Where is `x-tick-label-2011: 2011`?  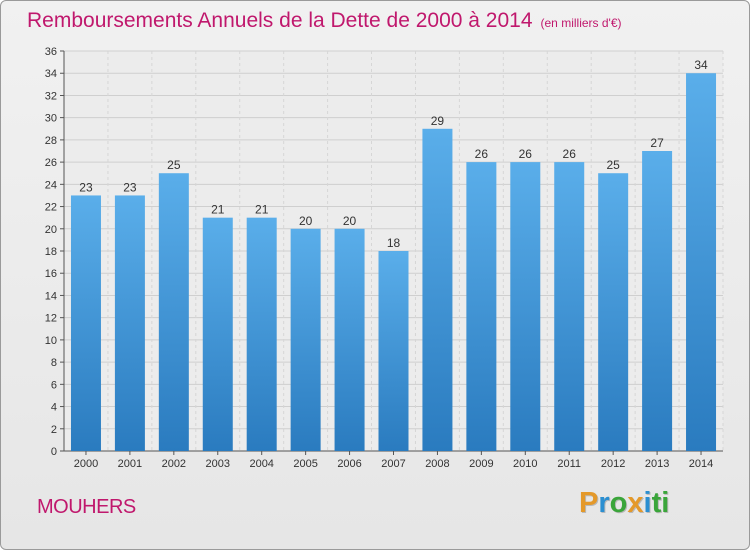 x-tick-label-2011: 2011 is located at coordinates (569, 464).